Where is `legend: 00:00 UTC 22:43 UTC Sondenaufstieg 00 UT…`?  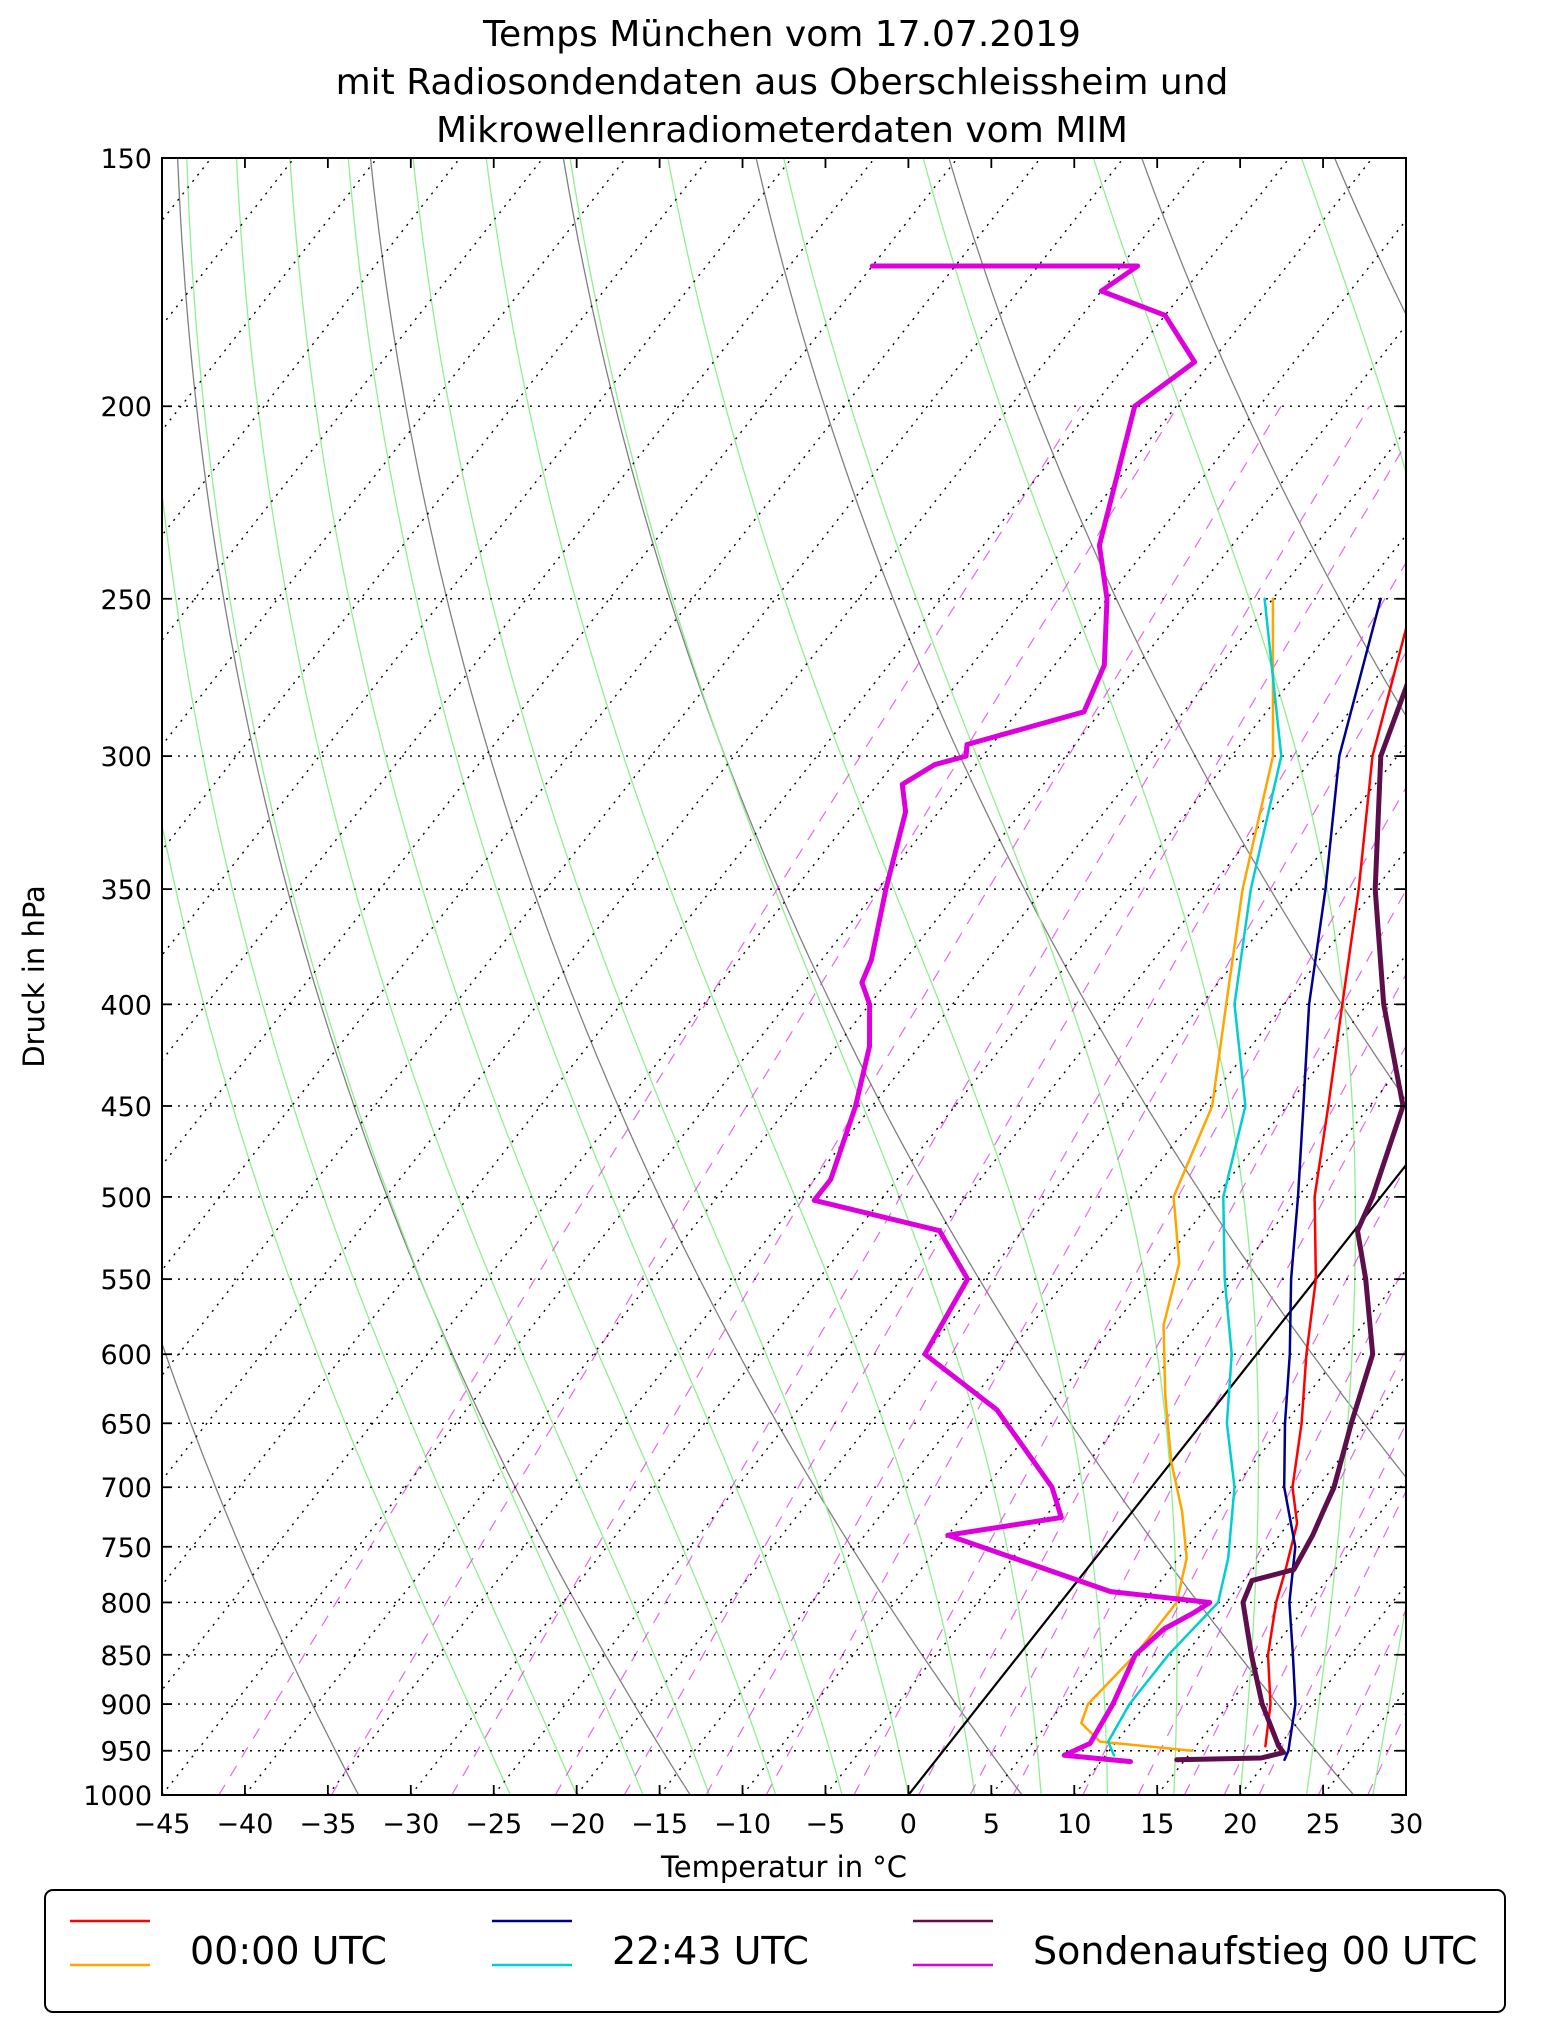
legend: 00:00 UTC 22:43 UTC Sondenaufstieg 00 UT… is located at coordinates (775, 1951).